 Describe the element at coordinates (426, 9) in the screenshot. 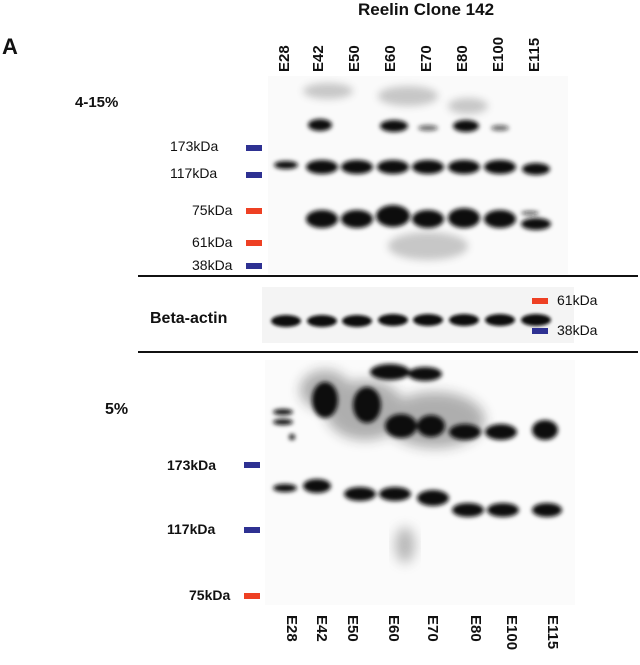

I see `figure-title: Reelin Clone 142` at that location.